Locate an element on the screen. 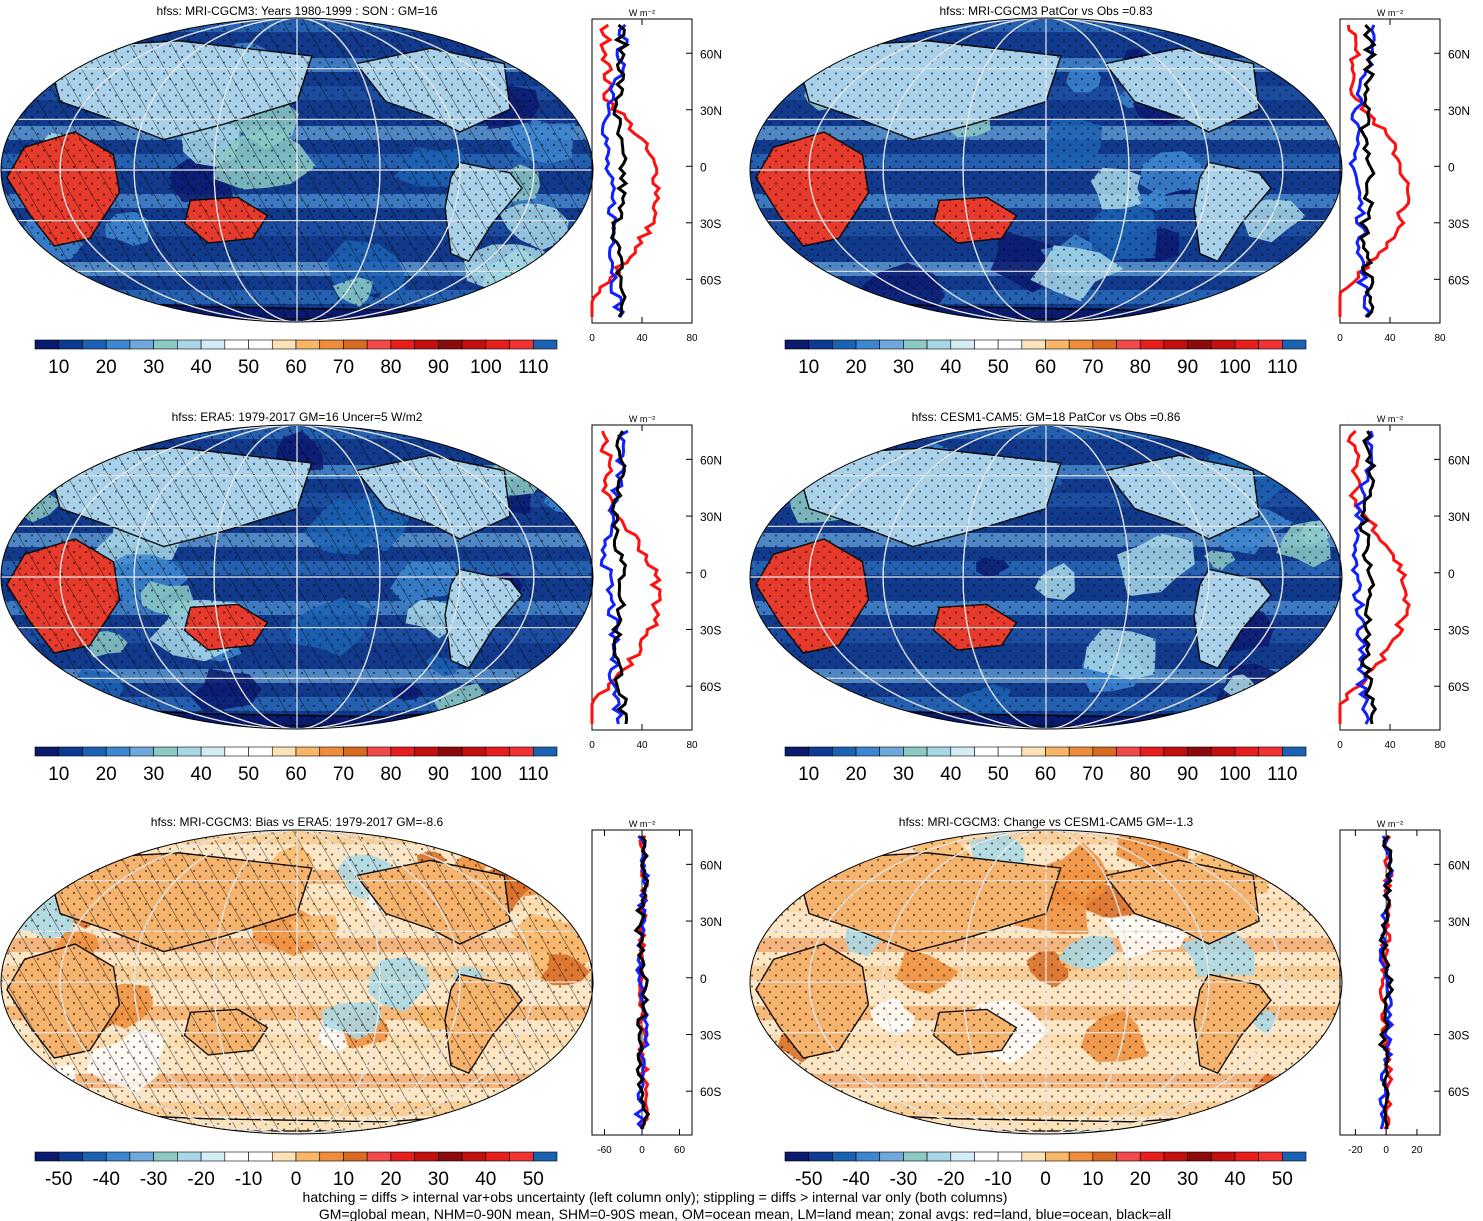  colorbar-label: -50 is located at coordinates (58, 1179).